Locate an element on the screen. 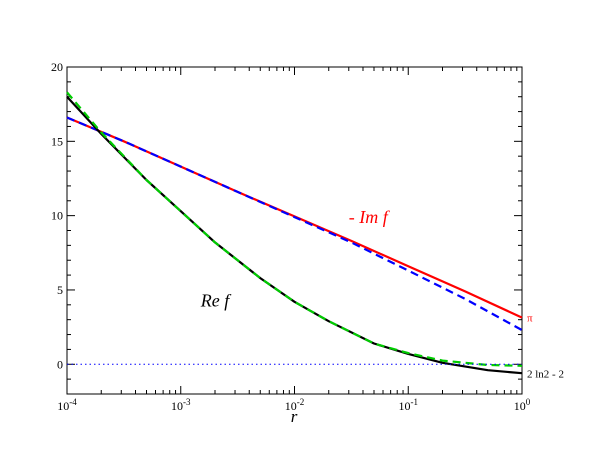 Image resolution: width=589 pixels, height=455 pixels. x-tick-label: 10⁻³ is located at coordinates (181, 405).